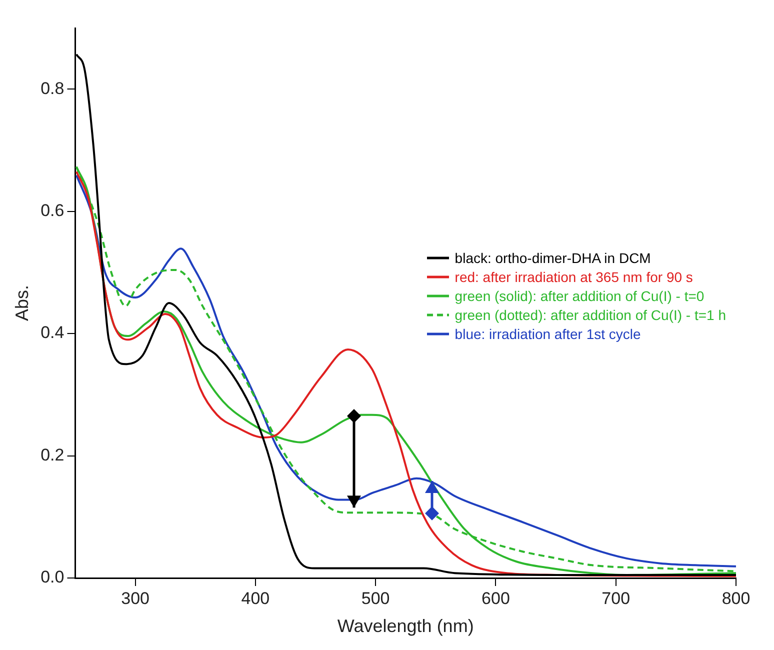 The width and height of the screenshot is (774, 650). What do you see at coordinates (579, 296) in the screenshot?
I see `legend-label: green (solid): after addition of Cu(I) - t=0` at bounding box center [579, 296].